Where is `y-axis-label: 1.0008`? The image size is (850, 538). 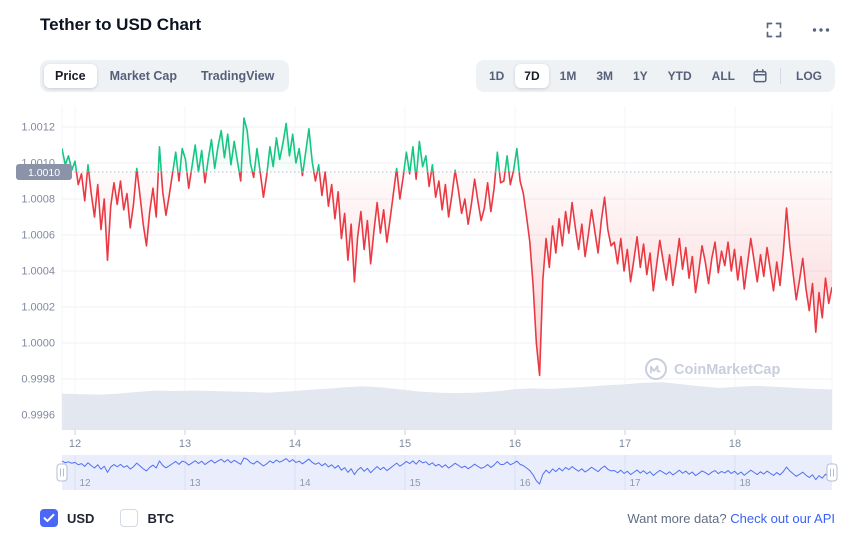 y-axis-label: 1.0008 is located at coordinates (38, 200).